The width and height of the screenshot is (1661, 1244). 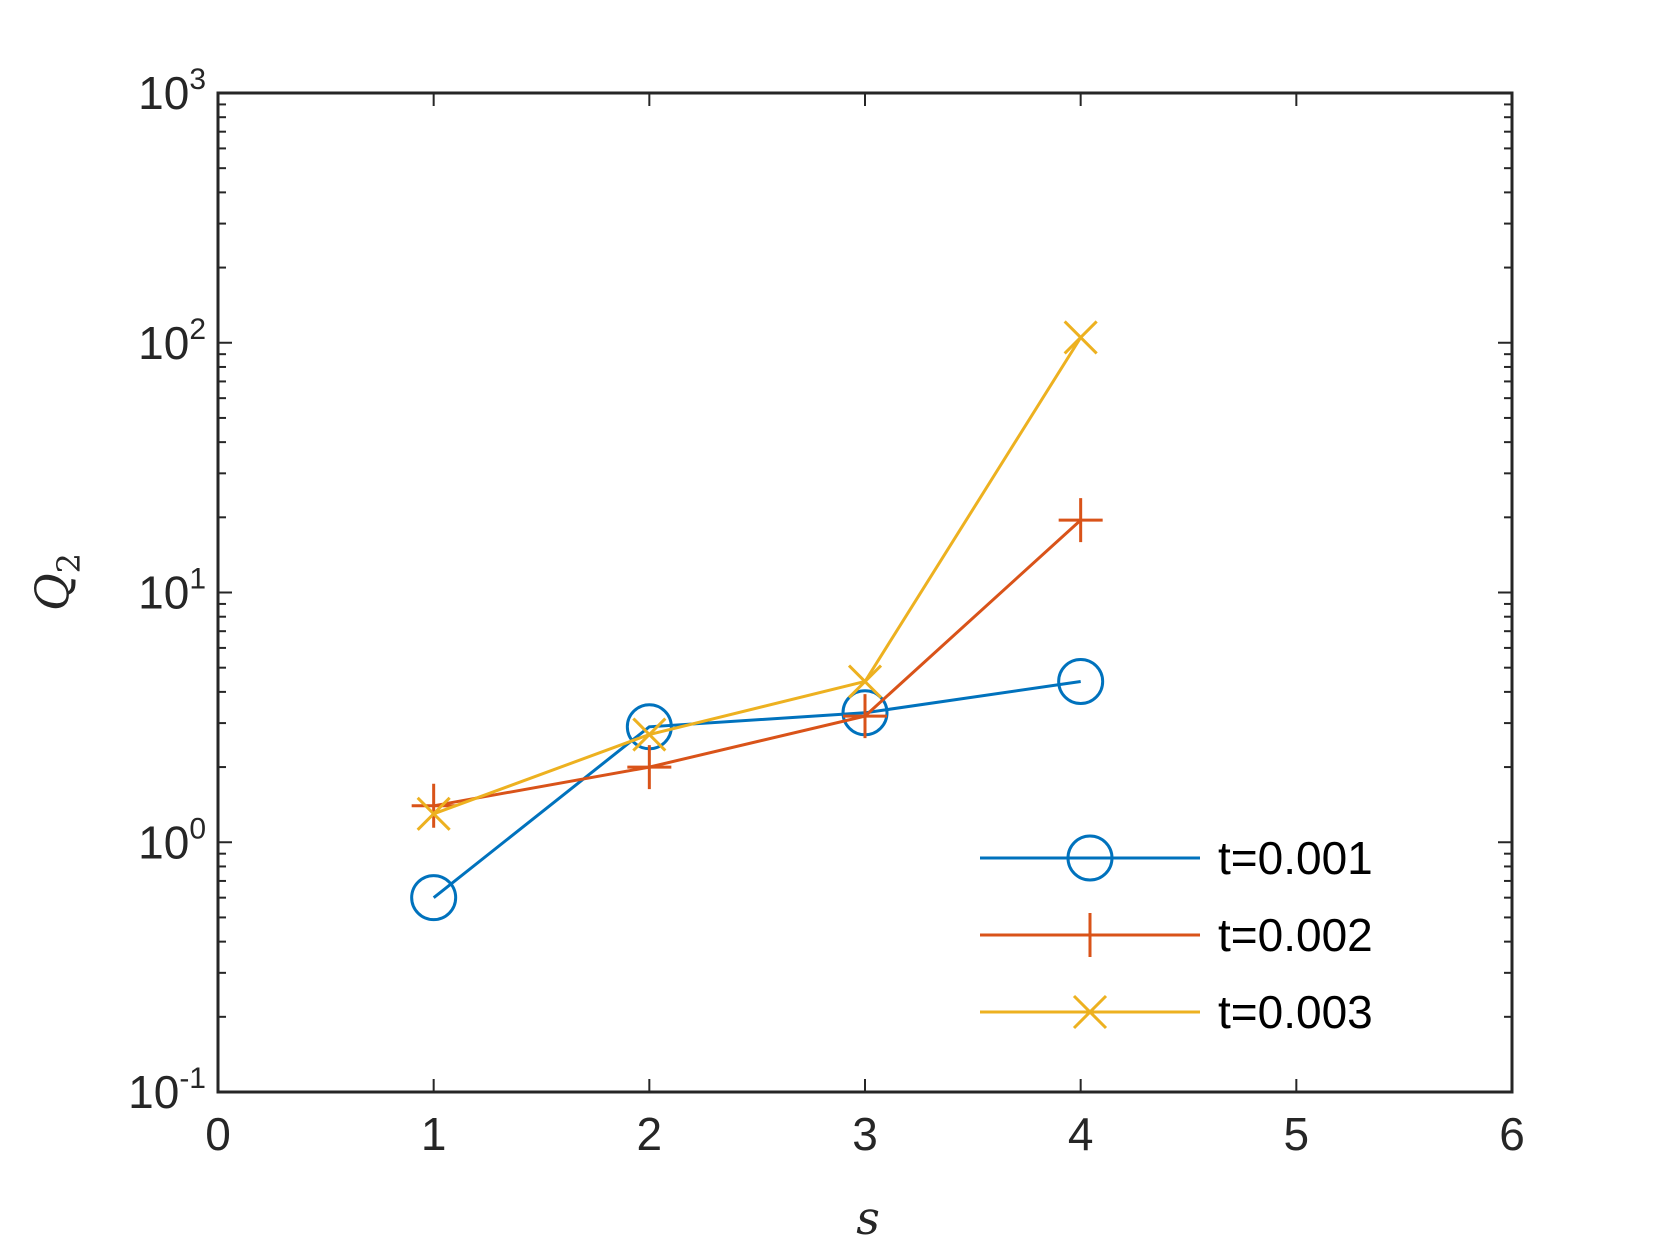 I want to click on y-tick-exponent: 2, so click(x=197, y=329).